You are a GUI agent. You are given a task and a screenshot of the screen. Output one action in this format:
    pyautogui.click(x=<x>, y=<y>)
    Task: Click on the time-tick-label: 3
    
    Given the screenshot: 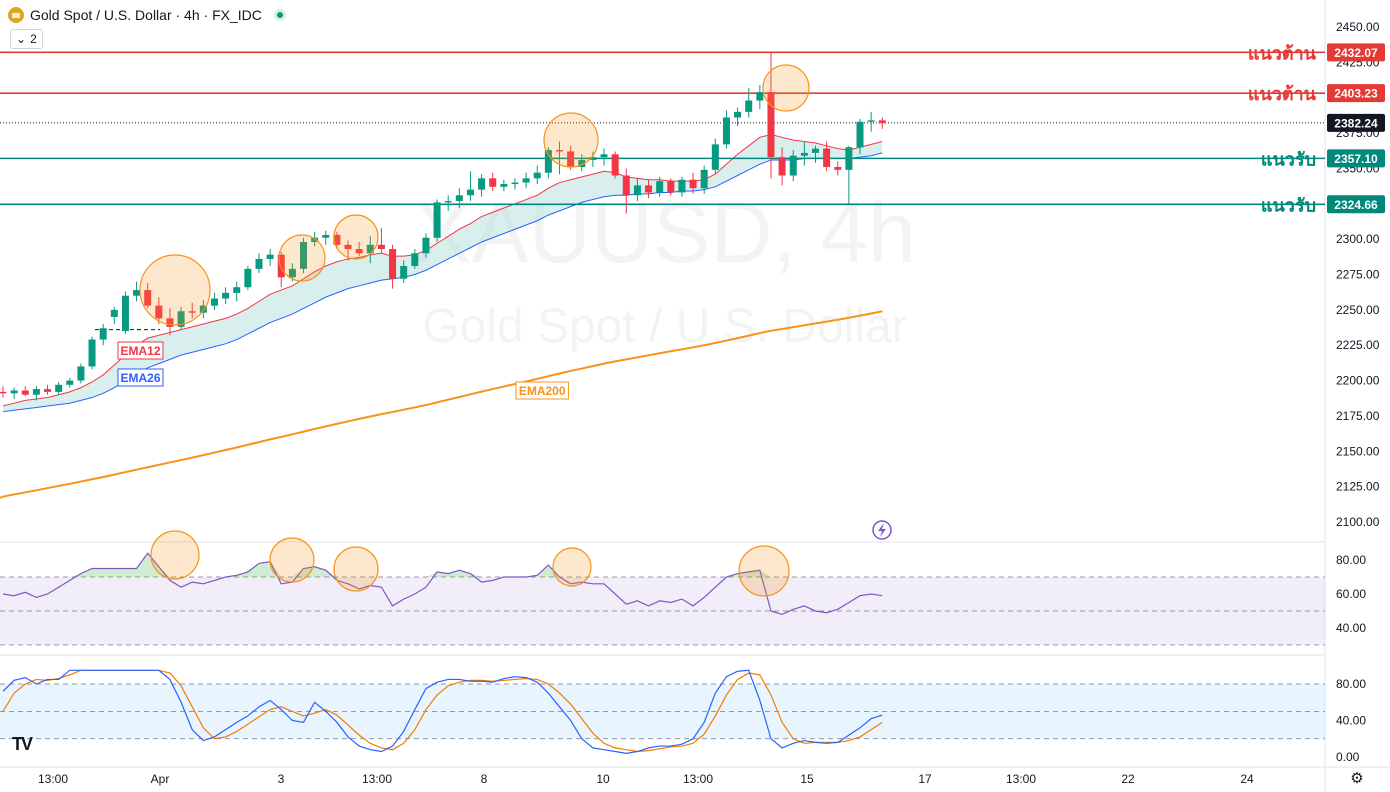 What is the action you would take?
    pyautogui.click(x=281, y=779)
    